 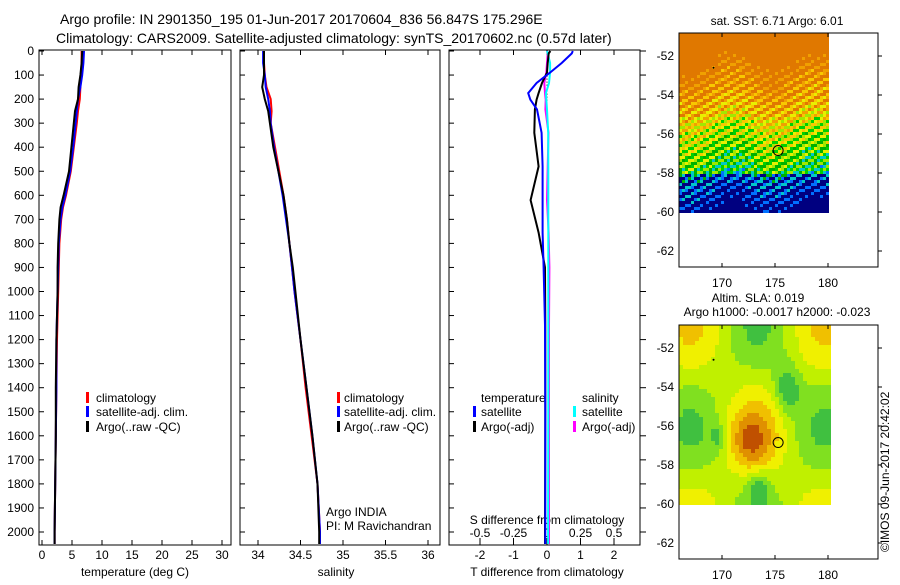 What do you see at coordinates (135, 572) in the screenshot?
I see `temperature-xlabel: temperature (deg C)` at bounding box center [135, 572].